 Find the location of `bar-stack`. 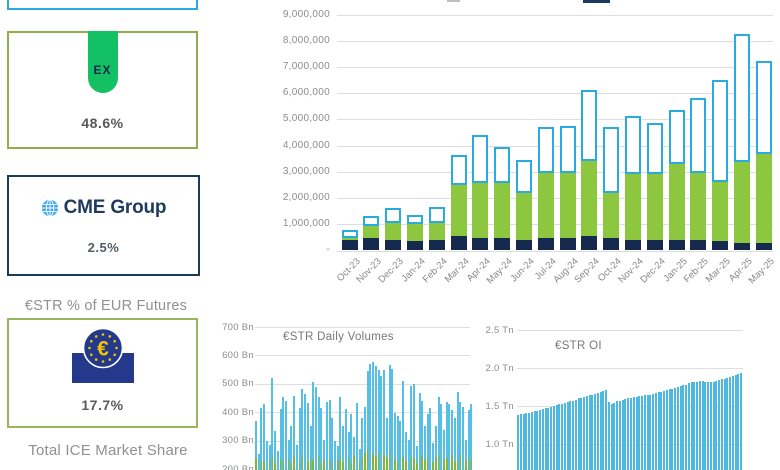

bar-stack is located at coordinates (393, 125).